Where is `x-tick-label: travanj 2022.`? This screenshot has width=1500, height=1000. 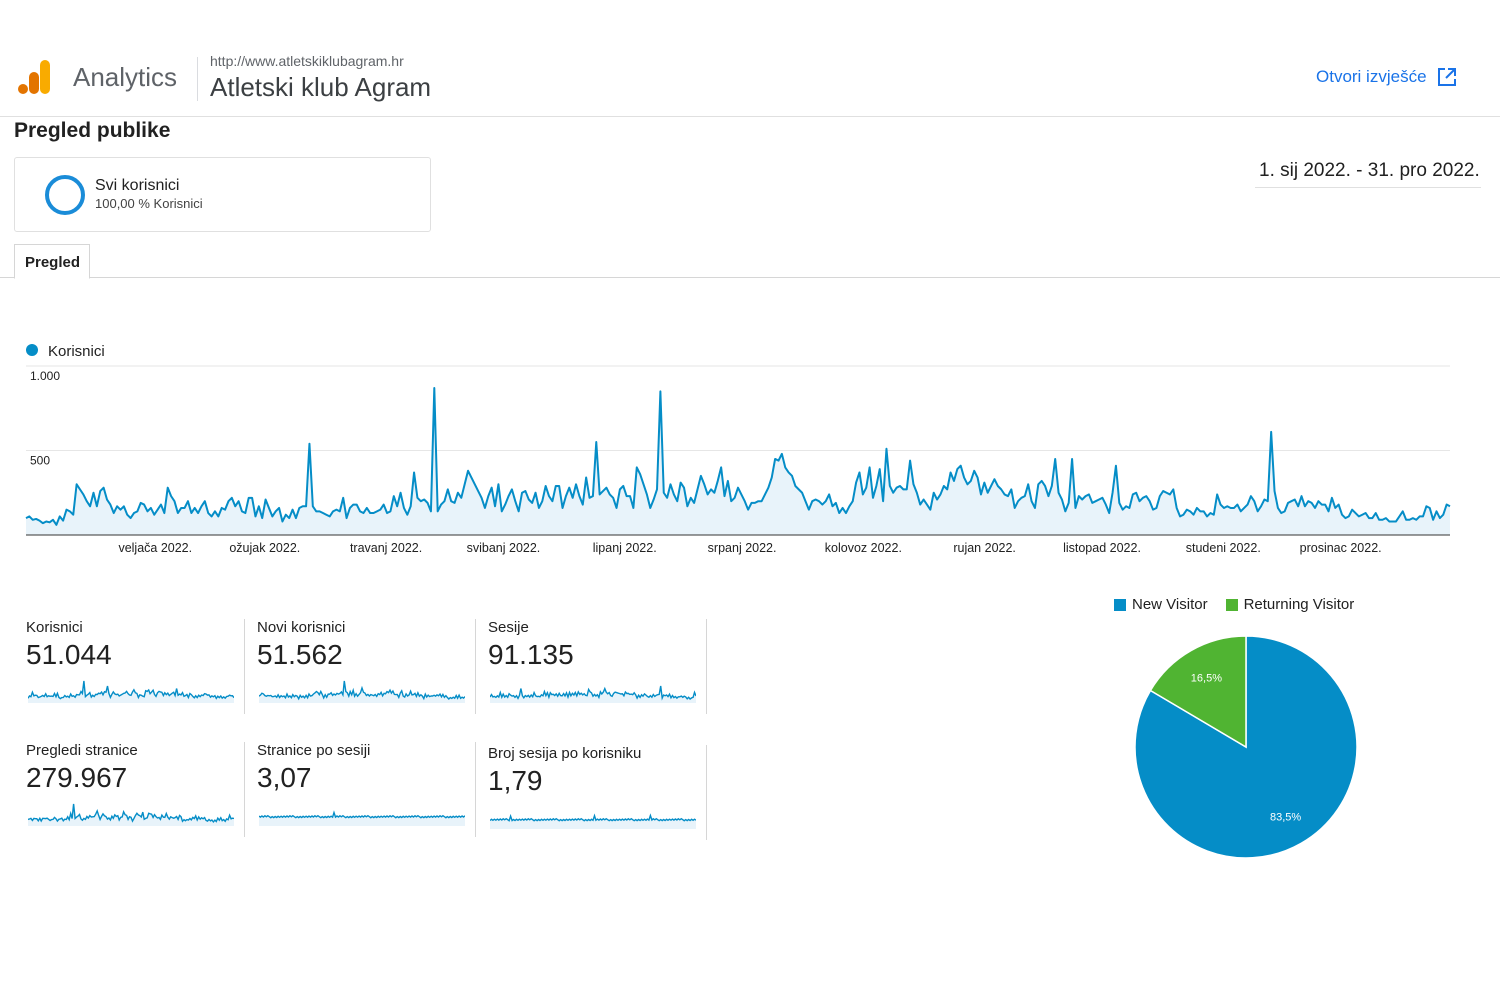
x-tick-label: travanj 2022. is located at coordinates (386, 548).